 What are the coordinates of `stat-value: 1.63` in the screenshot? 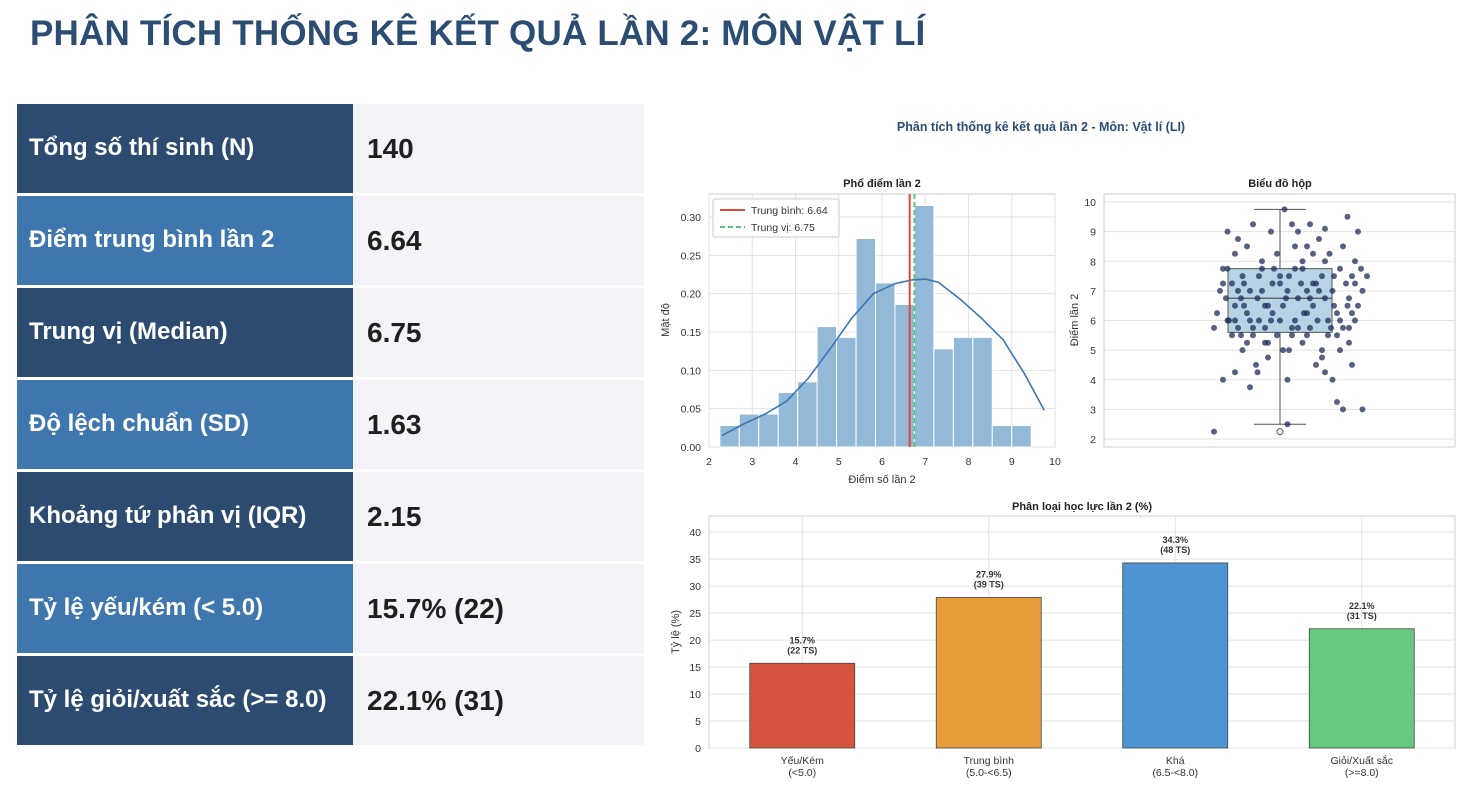 It's located at (498, 424).